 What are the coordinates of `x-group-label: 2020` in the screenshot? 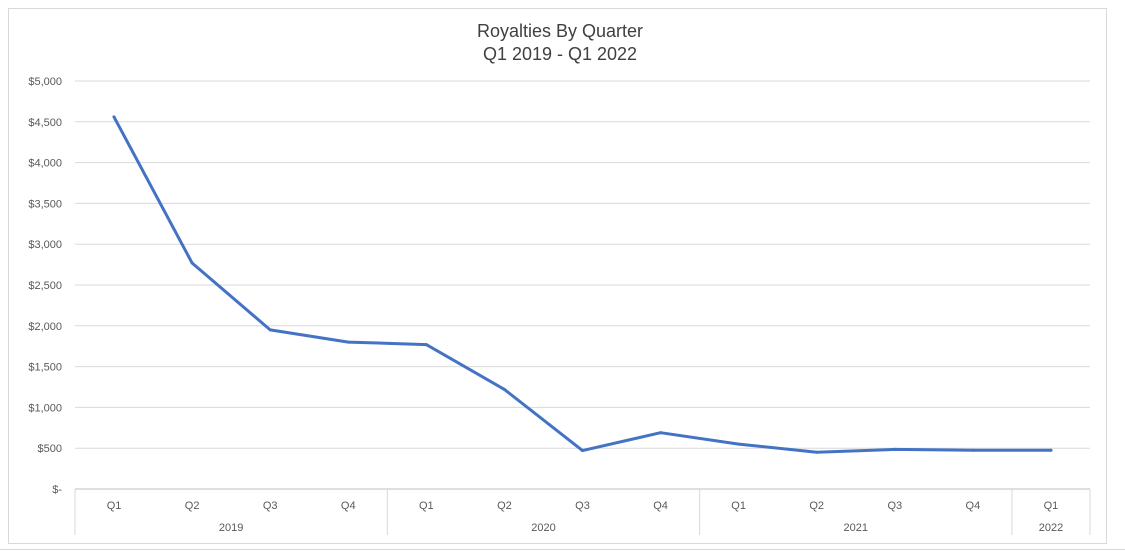 It's located at (543, 528).